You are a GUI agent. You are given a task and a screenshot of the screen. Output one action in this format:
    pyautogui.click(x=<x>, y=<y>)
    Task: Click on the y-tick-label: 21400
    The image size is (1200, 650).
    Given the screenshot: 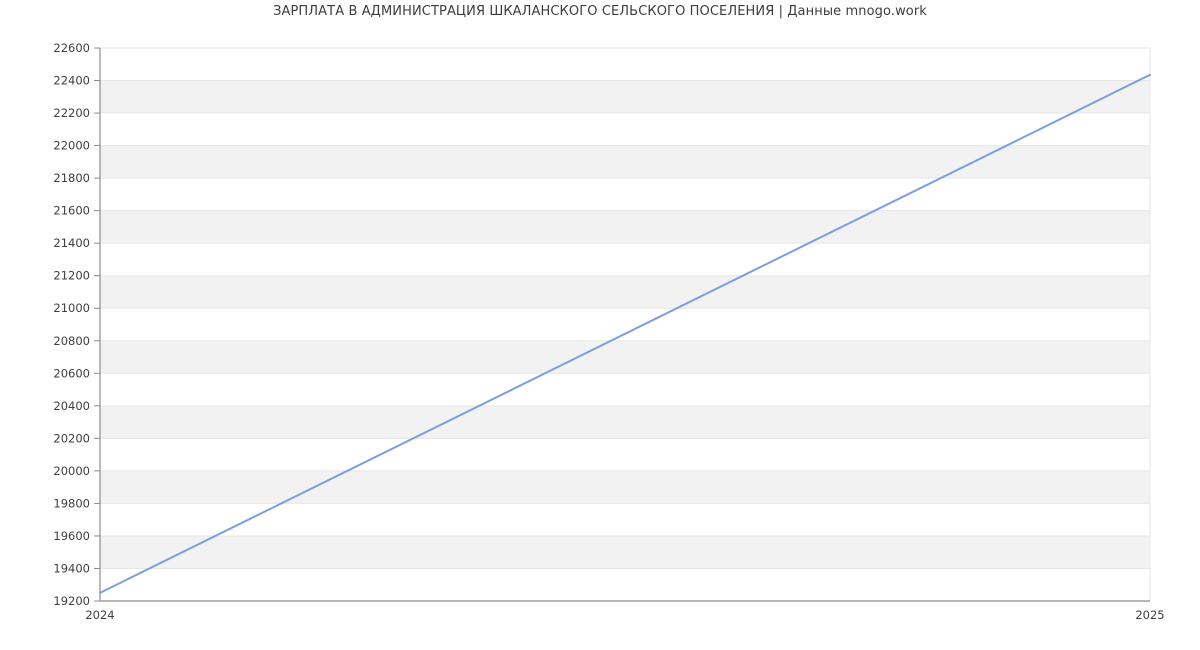 What is the action you would take?
    pyautogui.click(x=71, y=243)
    